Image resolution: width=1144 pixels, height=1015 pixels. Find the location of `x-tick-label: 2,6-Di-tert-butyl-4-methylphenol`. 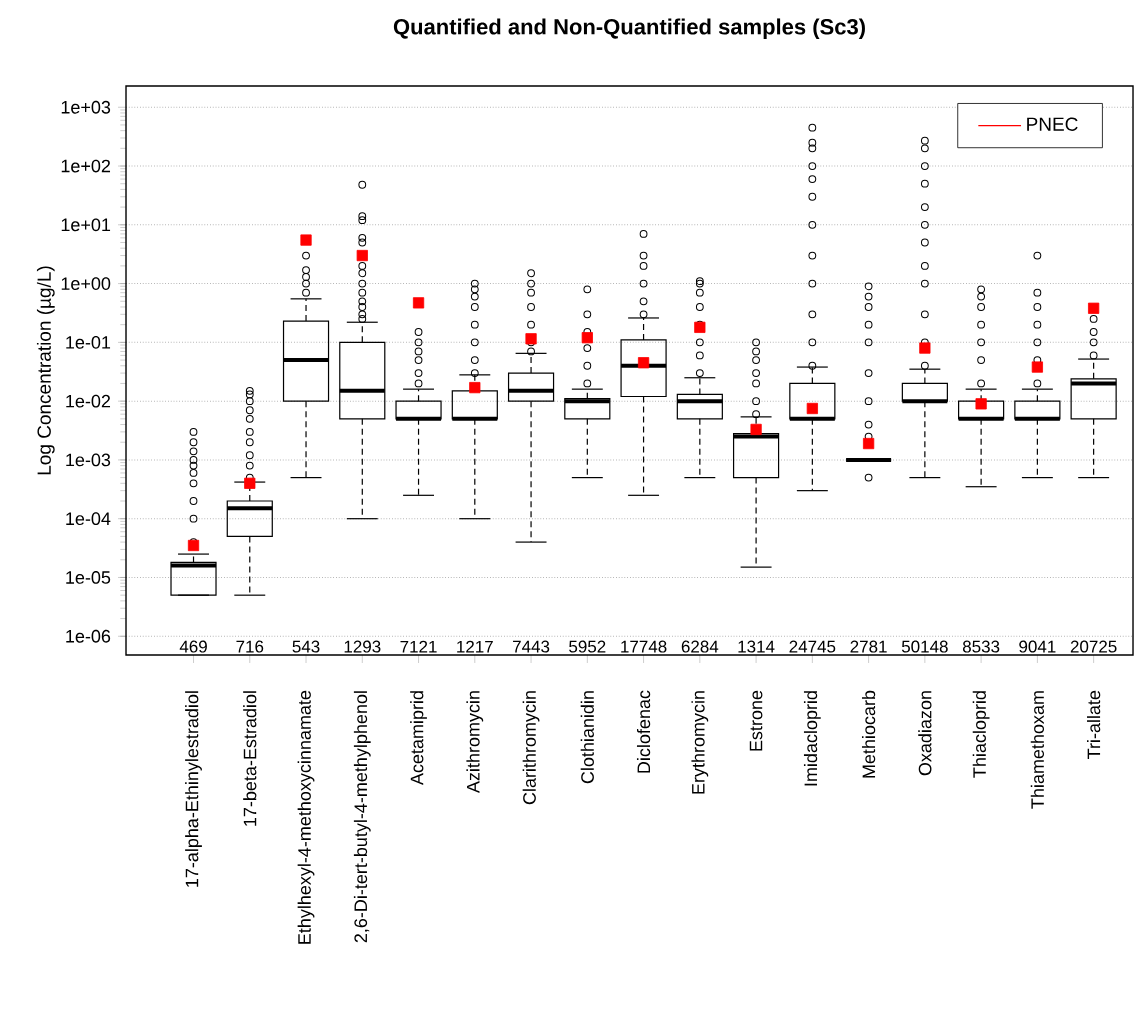

x-tick-label: 2,6-Di-tert-butyl-4-methylphenol is located at coordinates (362, 817).